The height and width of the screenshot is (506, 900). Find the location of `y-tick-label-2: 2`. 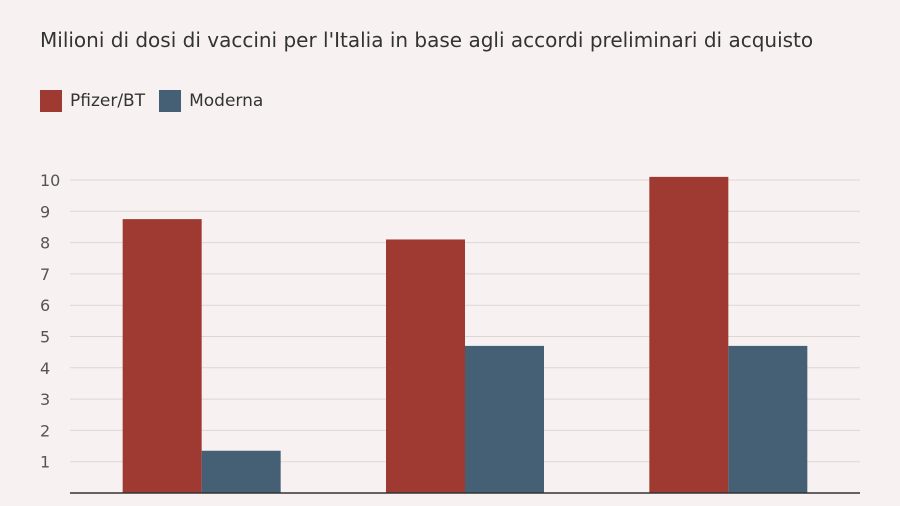

y-tick-label-2: 2 is located at coordinates (45, 430).